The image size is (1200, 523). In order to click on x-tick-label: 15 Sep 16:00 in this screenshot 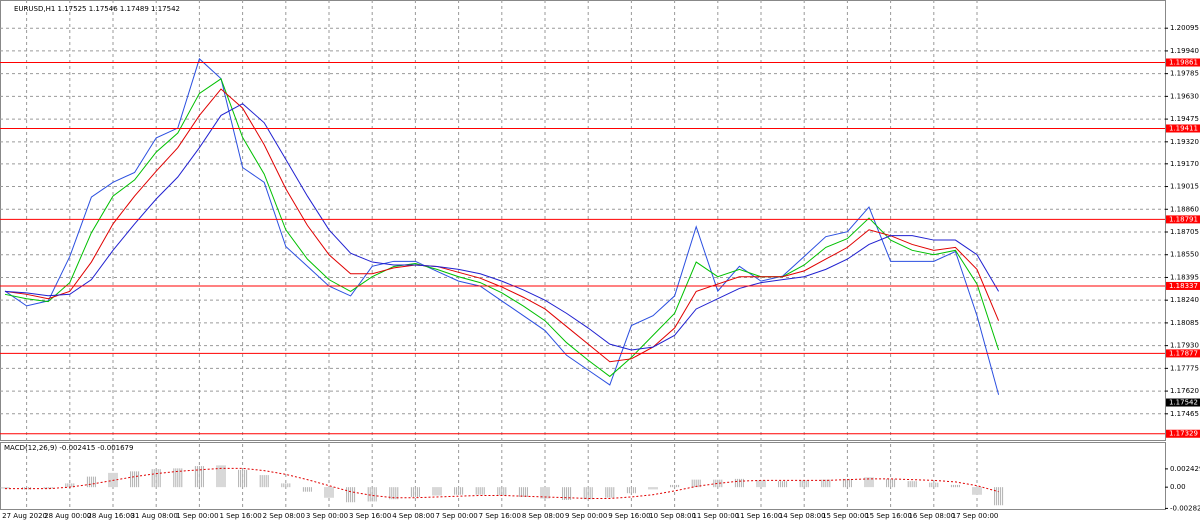, I will do `click(888, 516)`.